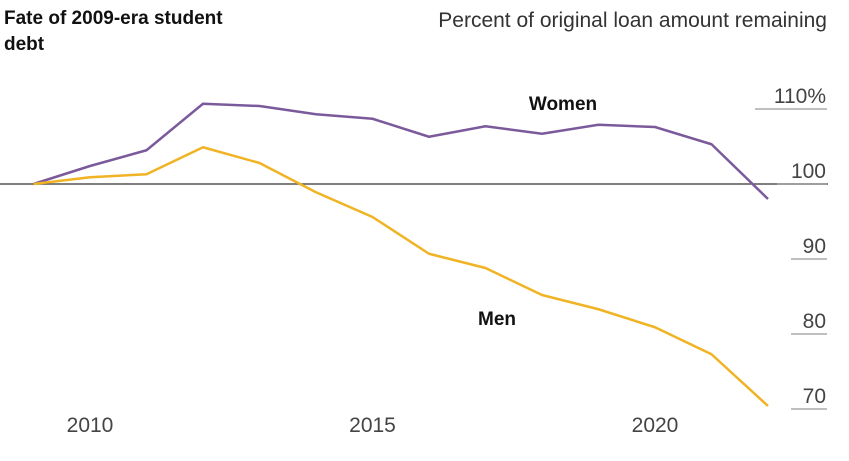 The image size is (849, 461). What do you see at coordinates (814, 246) in the screenshot?
I see `y-tick-label: 90` at bounding box center [814, 246].